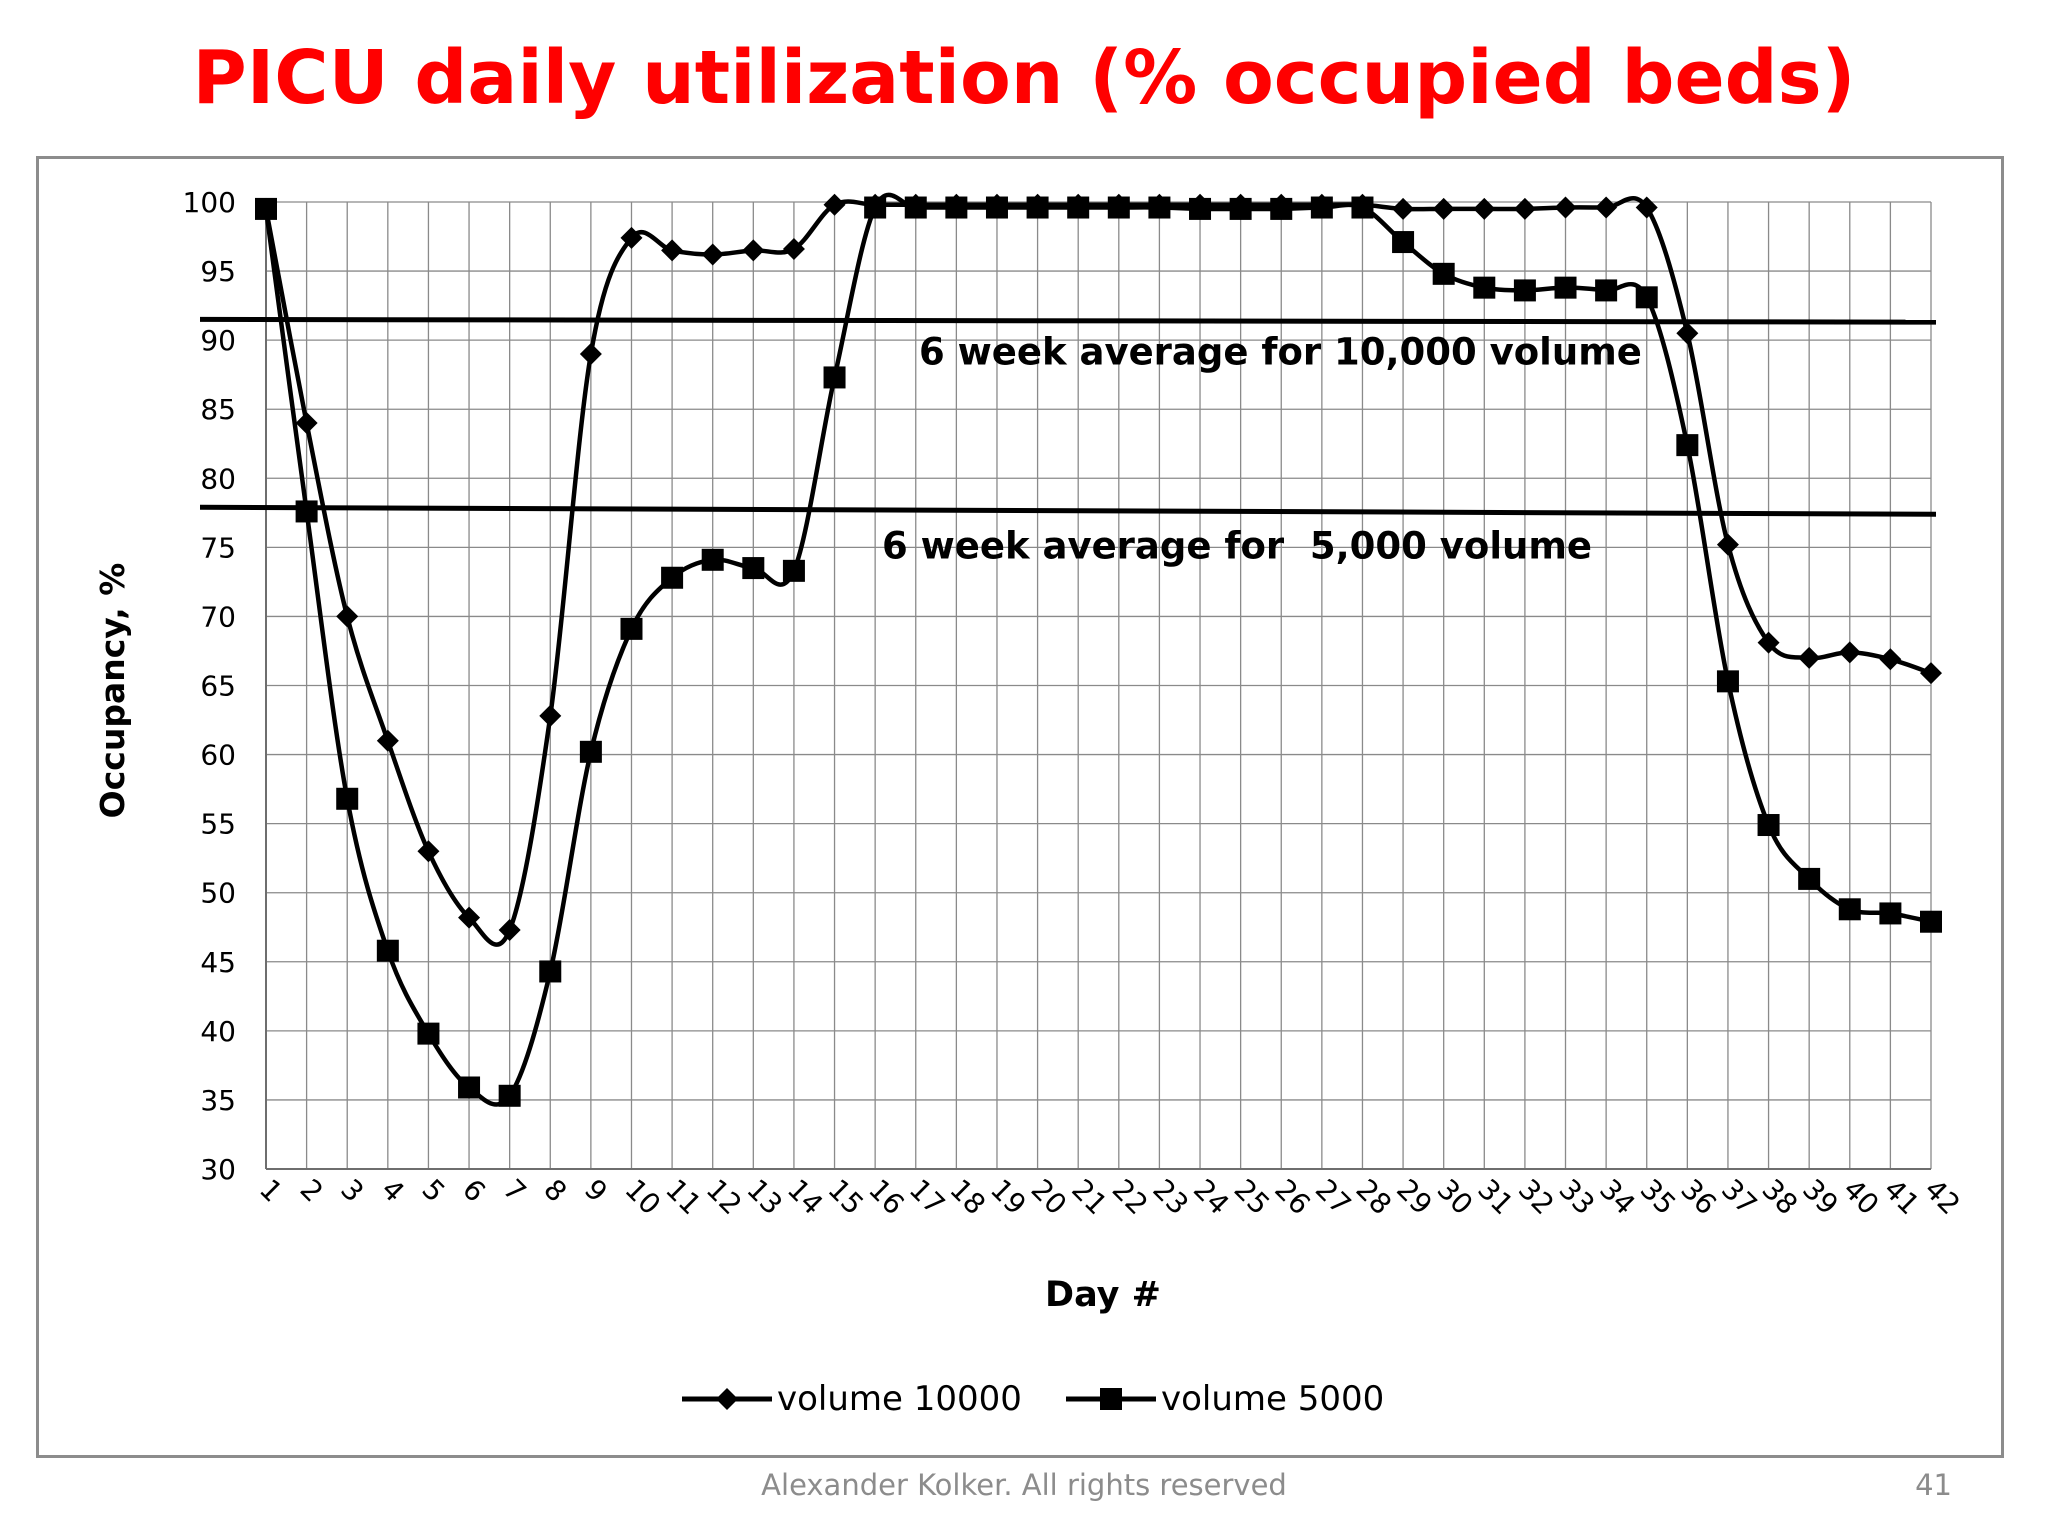  Describe the element at coordinates (1252, 1197) in the screenshot. I see `x-tick-label: 25` at that location.